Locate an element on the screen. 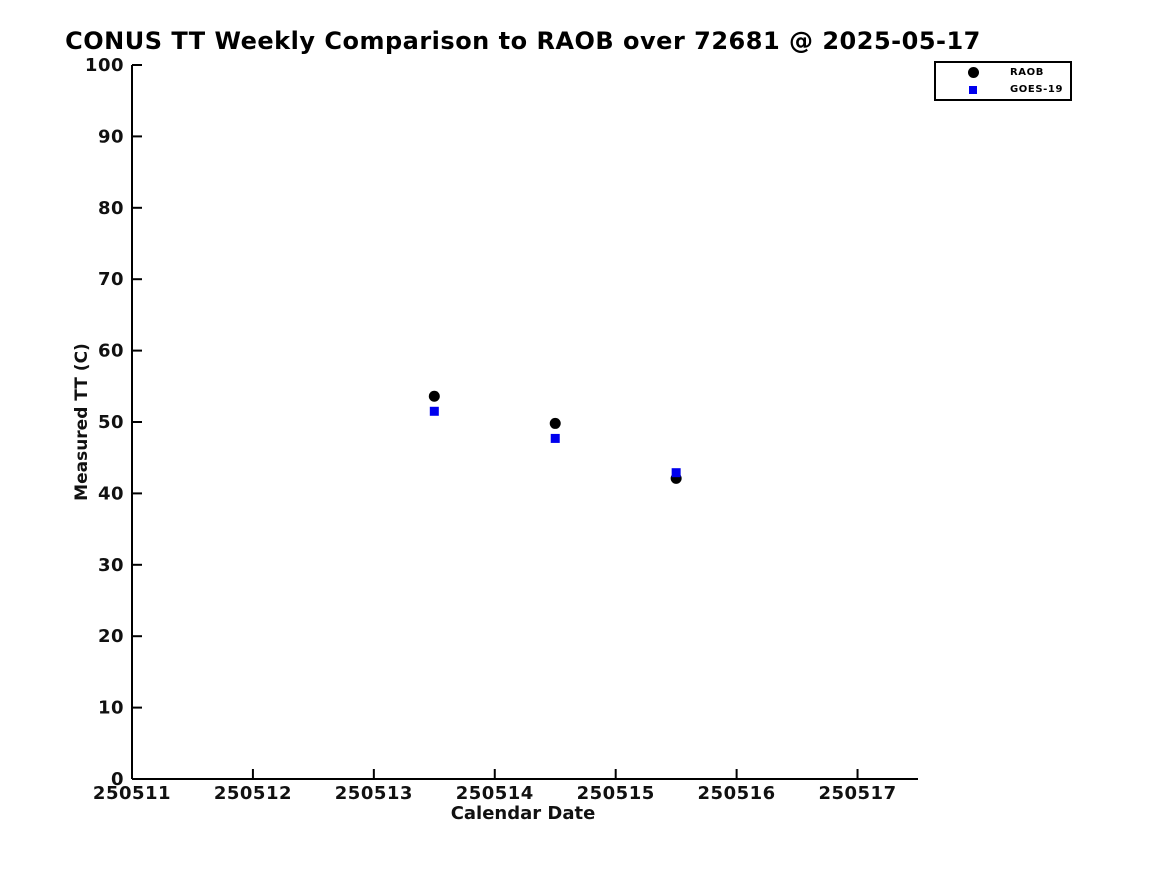 Image resolution: width=1167 pixels, height=875 pixels. legend-item-goes-19: GOES-19 is located at coordinates (1003, 89).